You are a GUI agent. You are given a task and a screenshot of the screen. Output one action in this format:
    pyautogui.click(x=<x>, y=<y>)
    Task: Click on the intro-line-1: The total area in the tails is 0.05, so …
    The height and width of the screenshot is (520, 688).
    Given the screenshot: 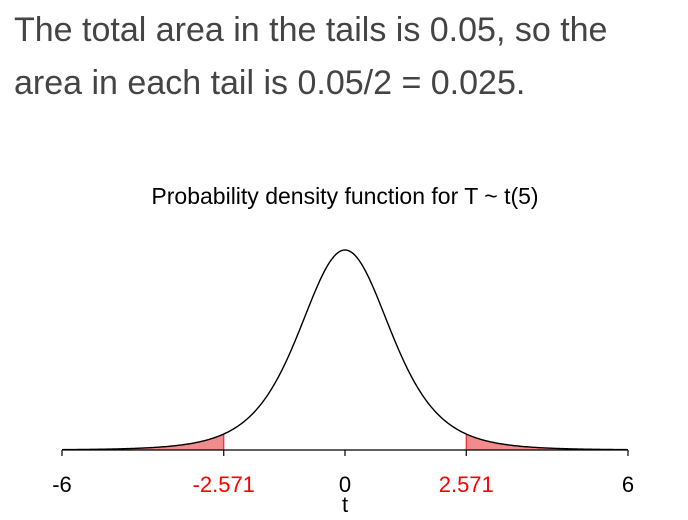 What is the action you would take?
    pyautogui.click(x=311, y=30)
    